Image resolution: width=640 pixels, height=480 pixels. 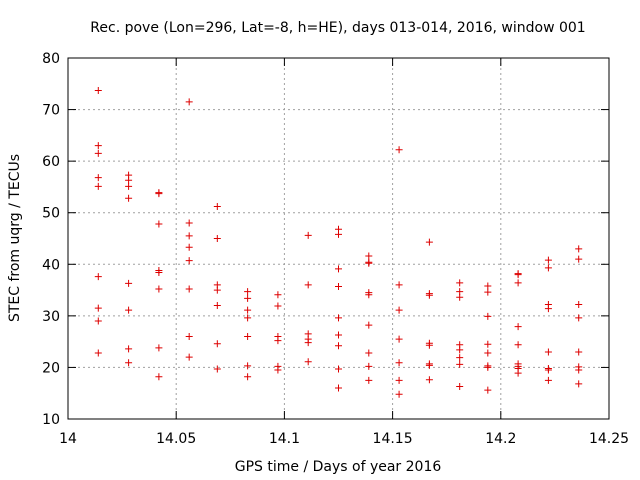 I want to click on y-tick-label: 70, so click(x=51, y=111).